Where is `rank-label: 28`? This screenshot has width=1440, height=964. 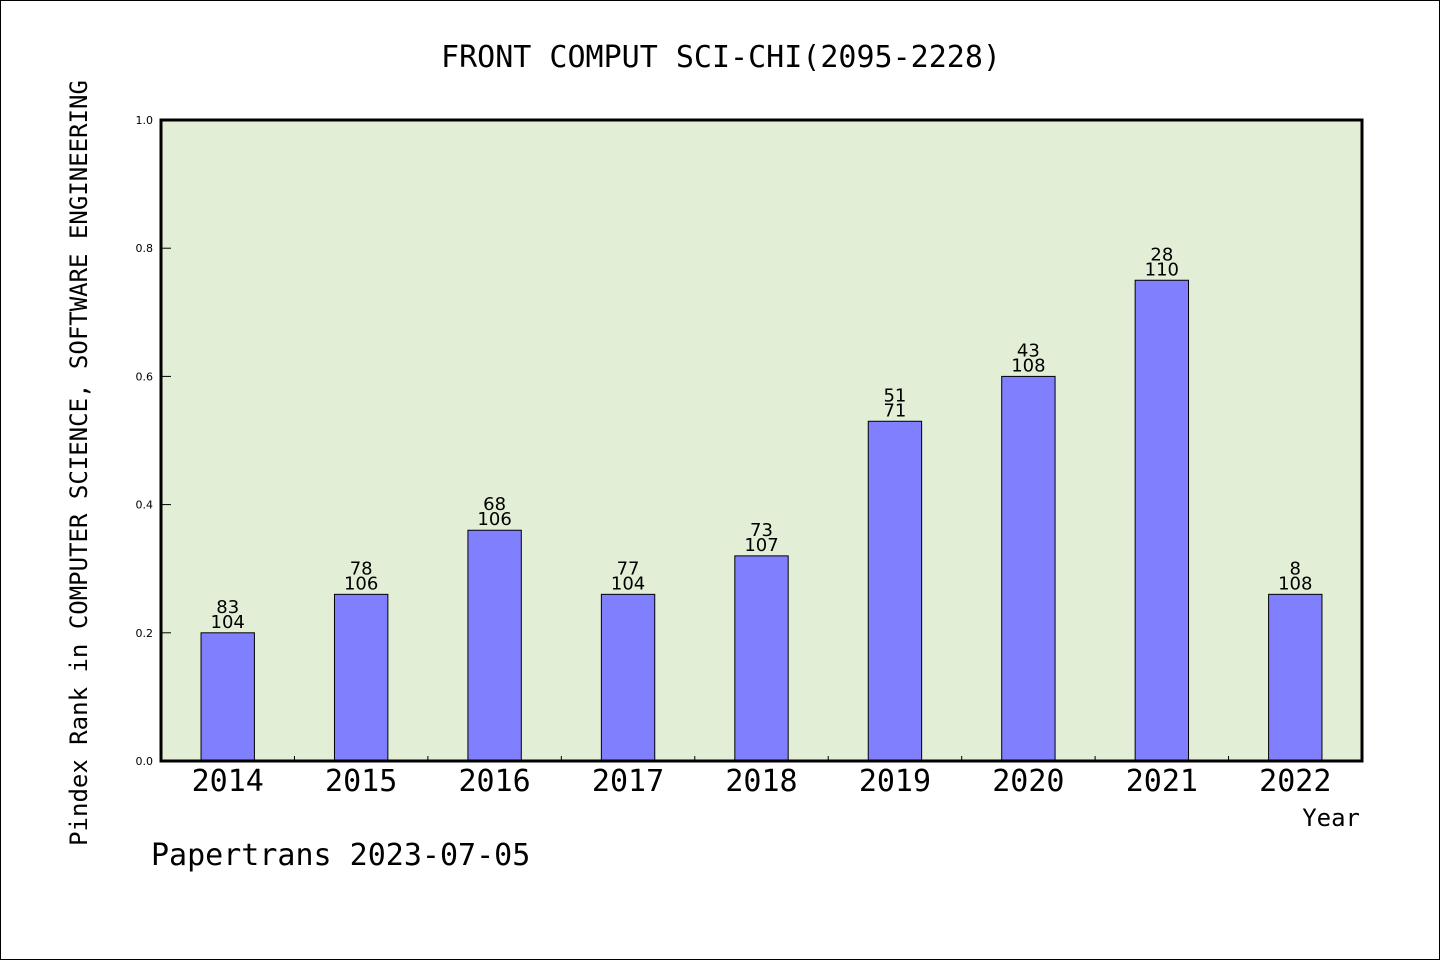 rank-label: 28 is located at coordinates (1161, 254).